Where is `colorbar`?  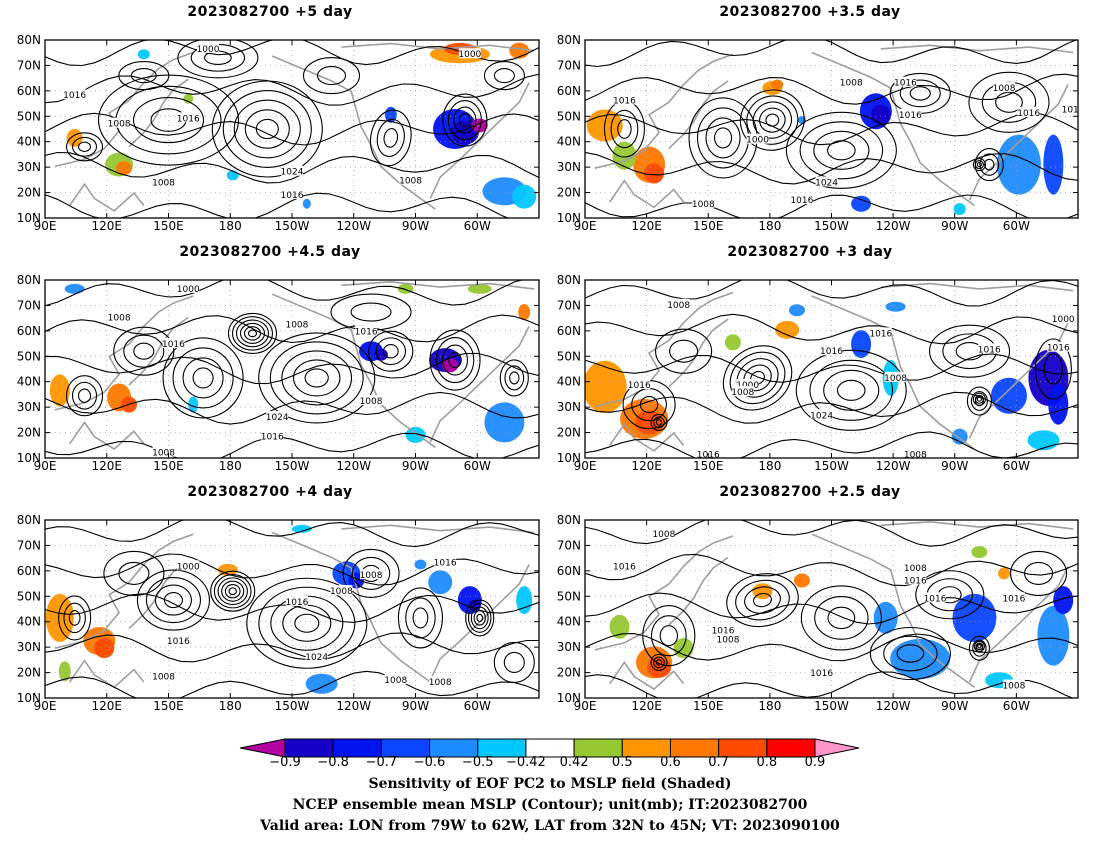 colorbar is located at coordinates (550, 748).